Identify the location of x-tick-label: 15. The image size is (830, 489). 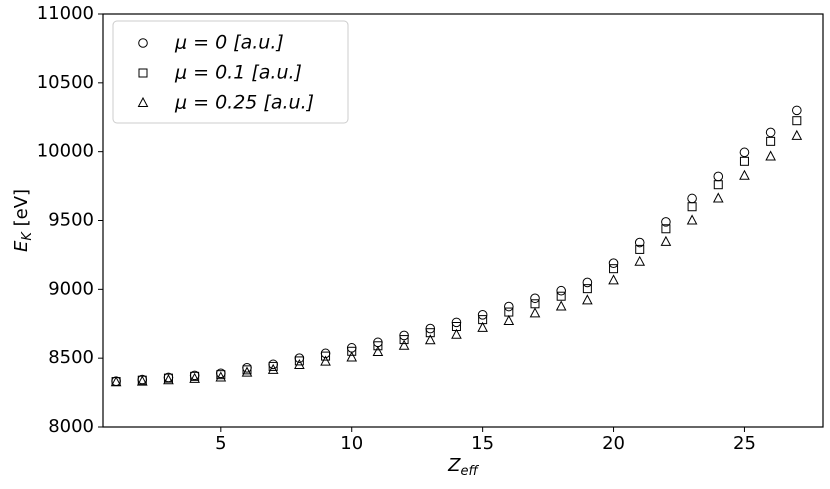
(482, 443).